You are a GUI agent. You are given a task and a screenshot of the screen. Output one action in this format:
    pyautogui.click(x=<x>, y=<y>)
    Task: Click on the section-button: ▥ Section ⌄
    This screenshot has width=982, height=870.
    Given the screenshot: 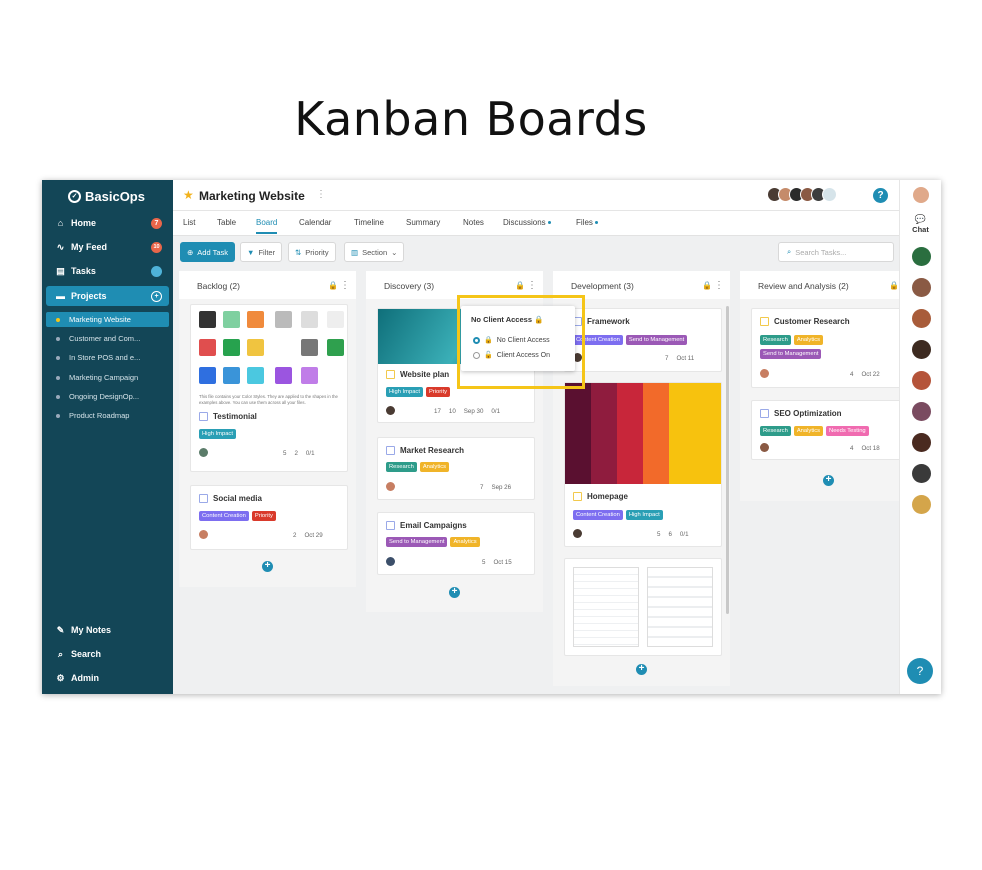 What is the action you would take?
    pyautogui.click(x=374, y=252)
    